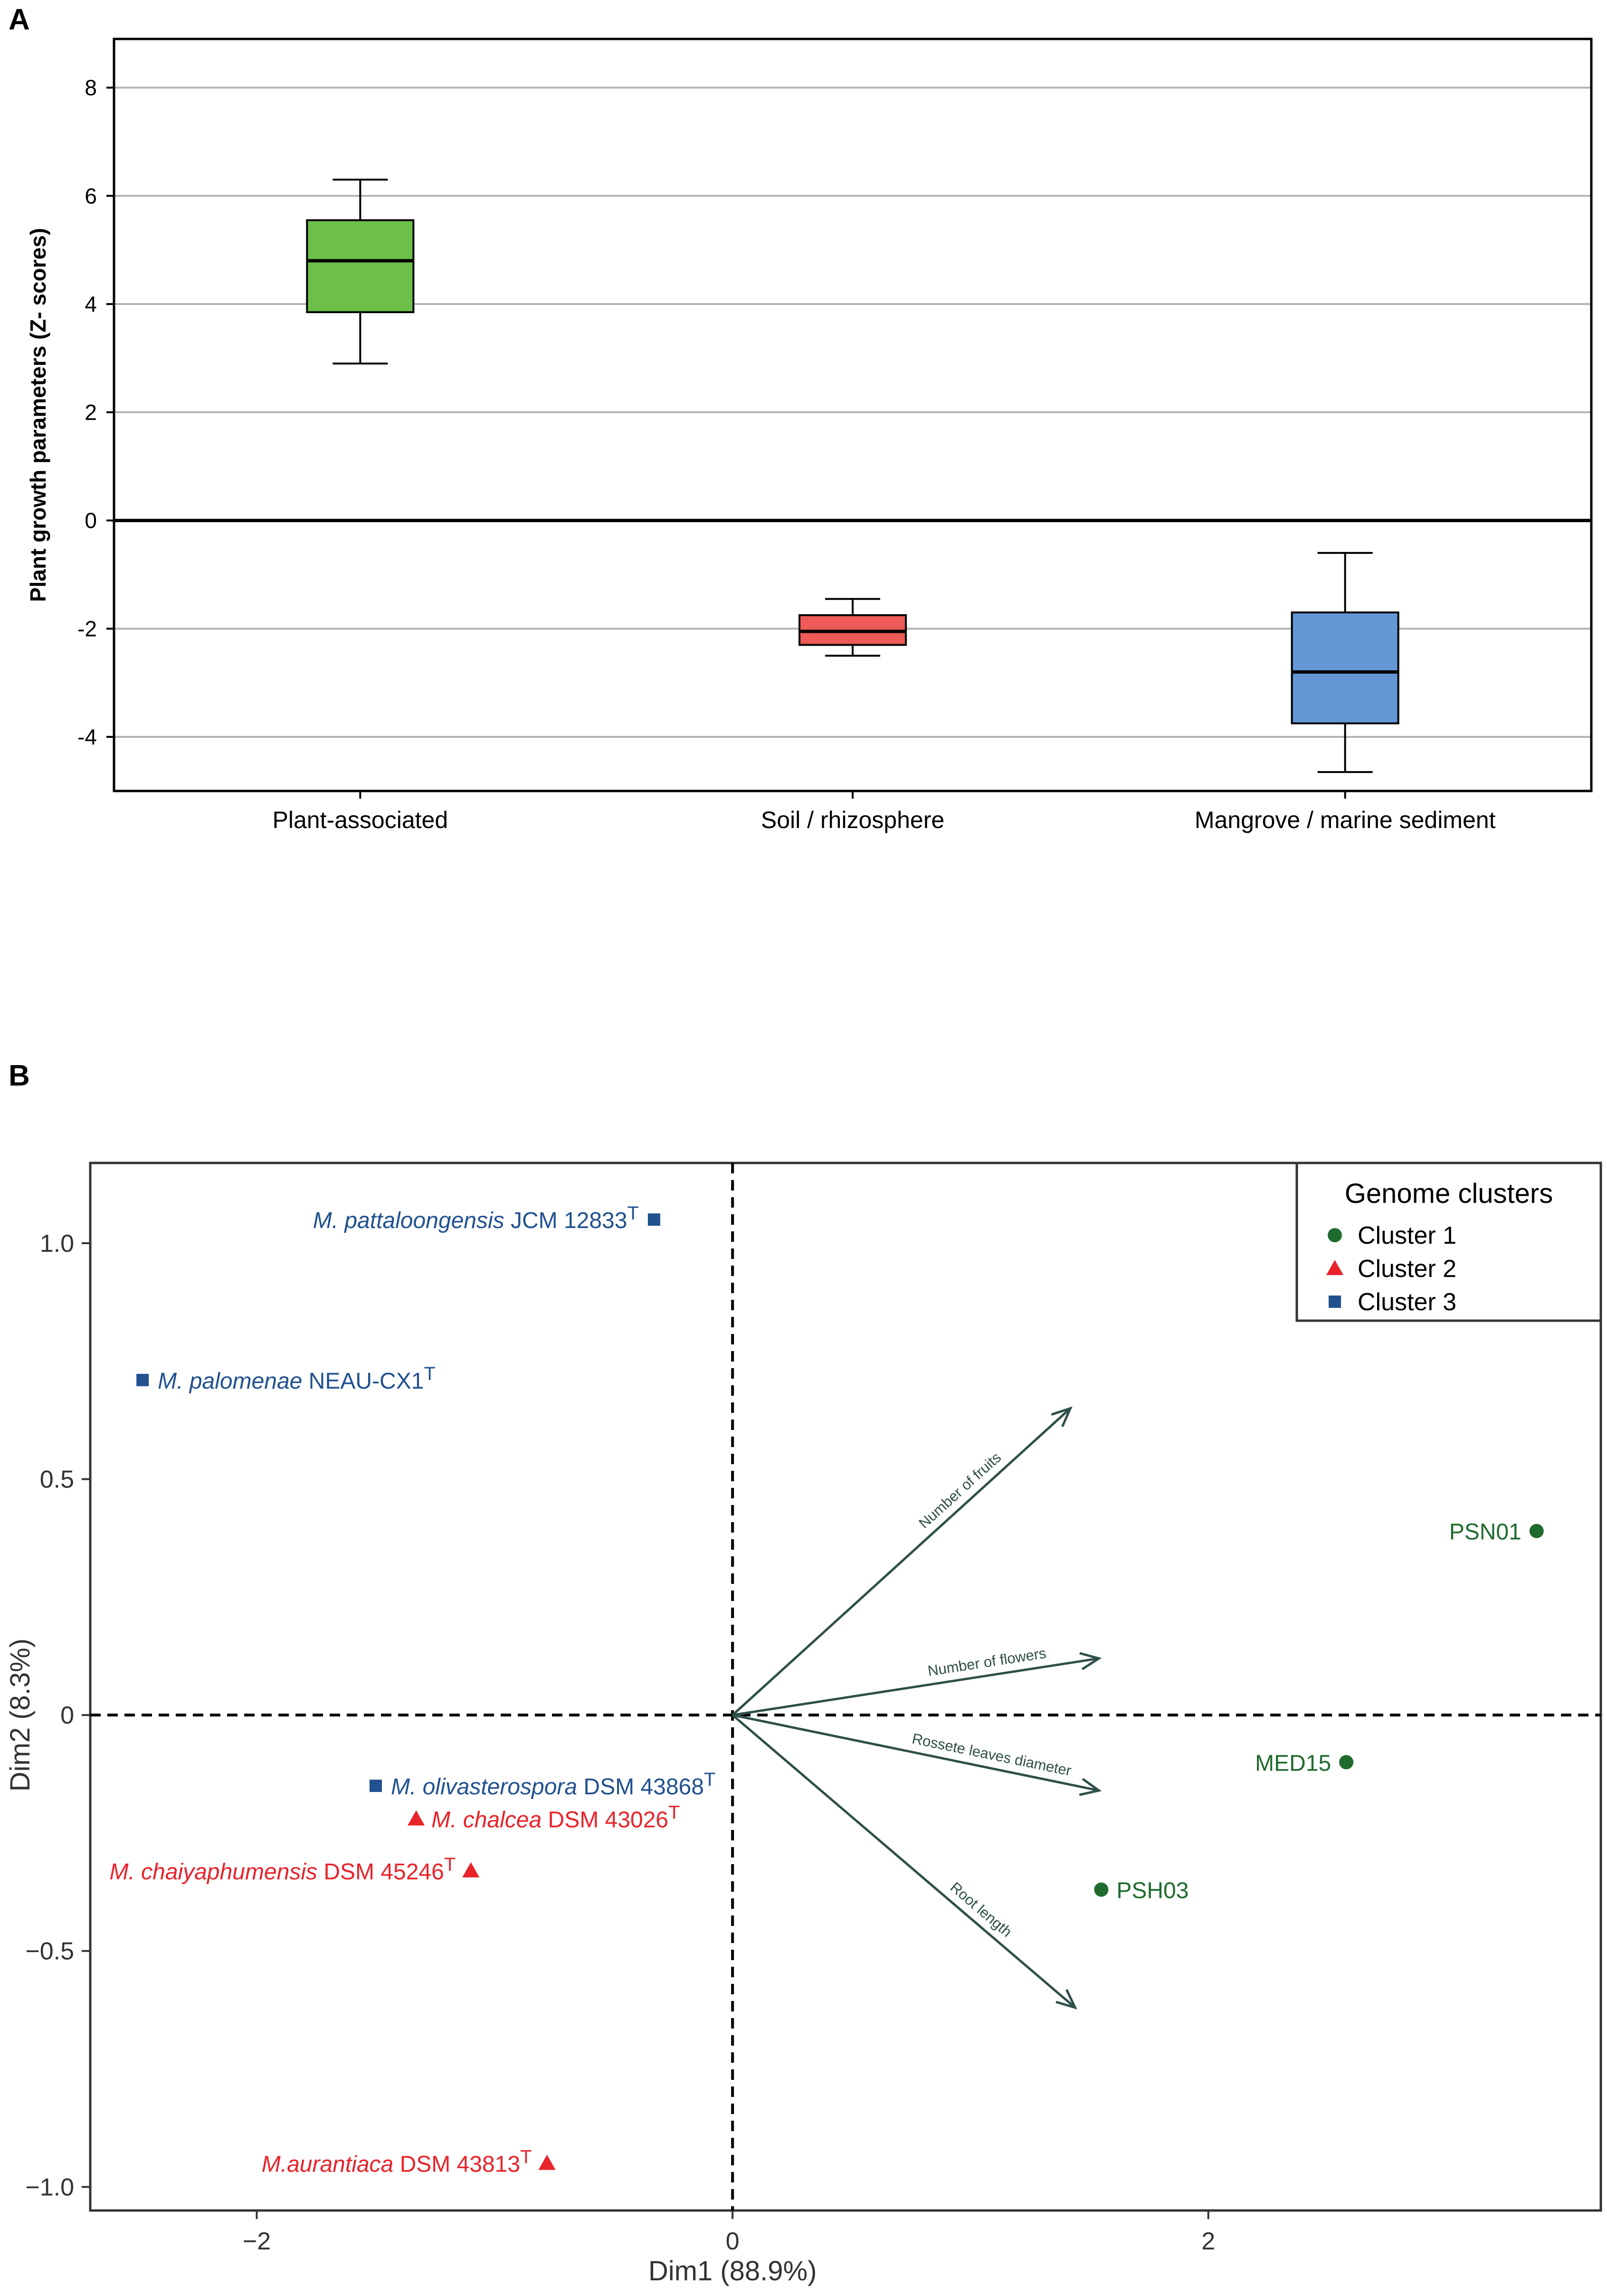 The width and height of the screenshot is (1607, 2296). Describe the element at coordinates (456, 2164) in the screenshot. I see `point-label-text: DSM 43813` at that location.